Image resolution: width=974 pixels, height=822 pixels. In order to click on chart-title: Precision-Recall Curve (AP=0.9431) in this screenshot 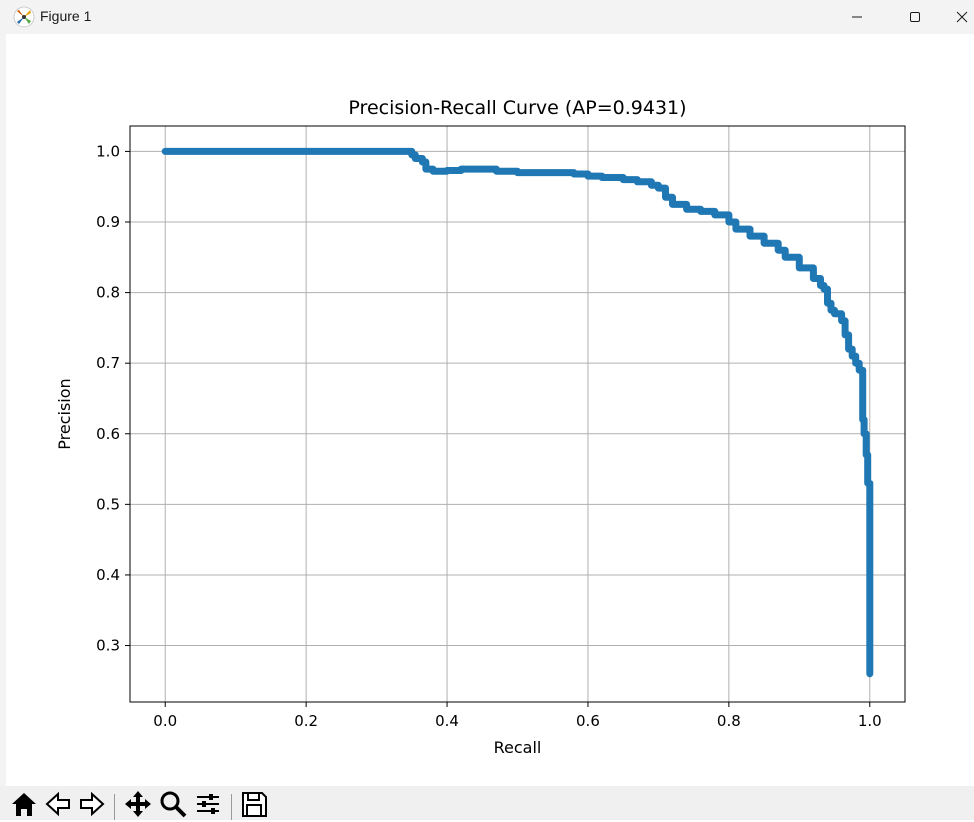, I will do `click(517, 108)`.